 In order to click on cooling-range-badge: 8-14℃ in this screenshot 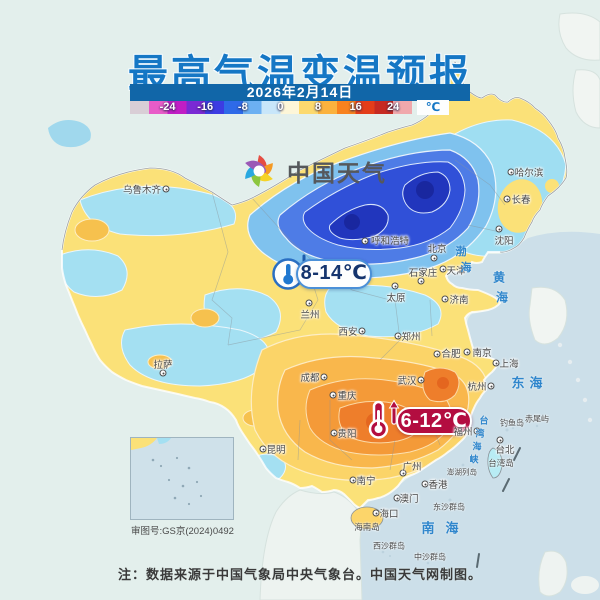, I will do `click(334, 274)`.